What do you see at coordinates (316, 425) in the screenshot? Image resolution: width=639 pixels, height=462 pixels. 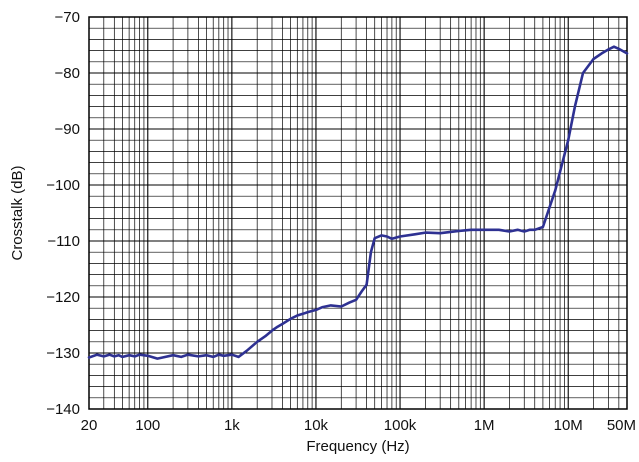 I see `x-tick-label: 10k` at bounding box center [316, 425].